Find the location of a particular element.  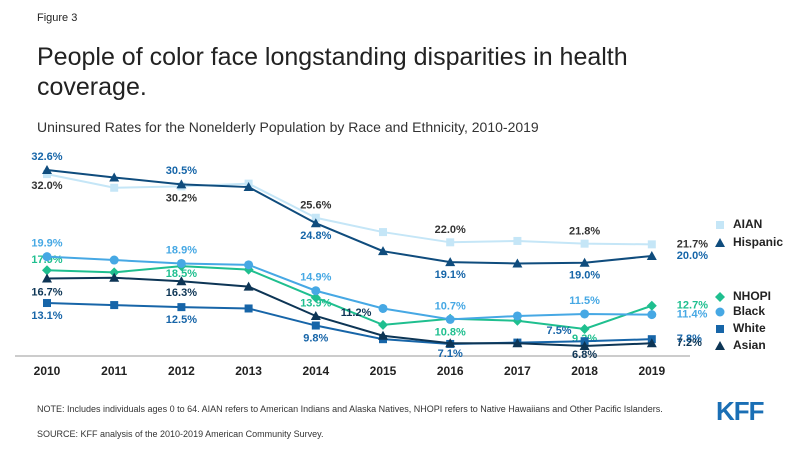

x-tick-label: 2012 is located at coordinates (181, 371).